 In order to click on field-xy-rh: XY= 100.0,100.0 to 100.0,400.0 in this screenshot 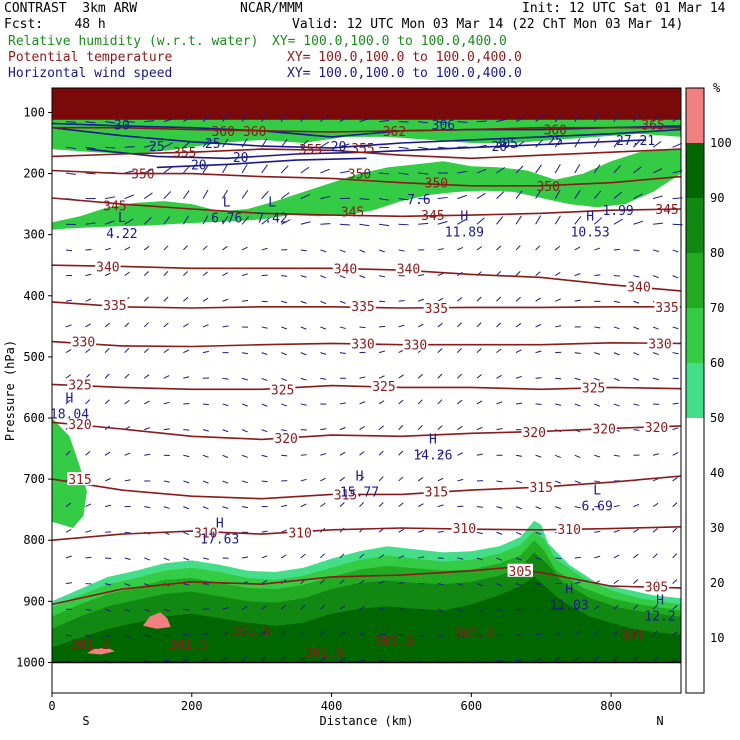, I will do `click(389, 41)`.